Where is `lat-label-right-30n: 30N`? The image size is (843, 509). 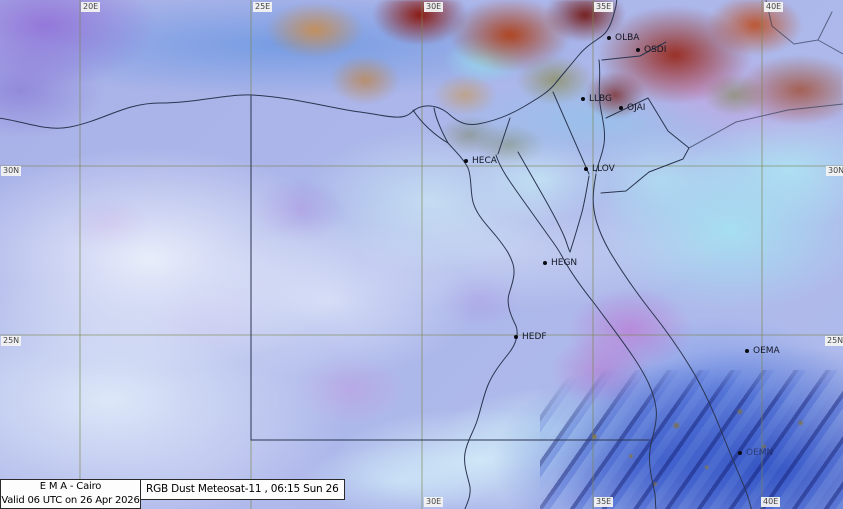 lat-label-right-30n: 30N is located at coordinates (834, 171).